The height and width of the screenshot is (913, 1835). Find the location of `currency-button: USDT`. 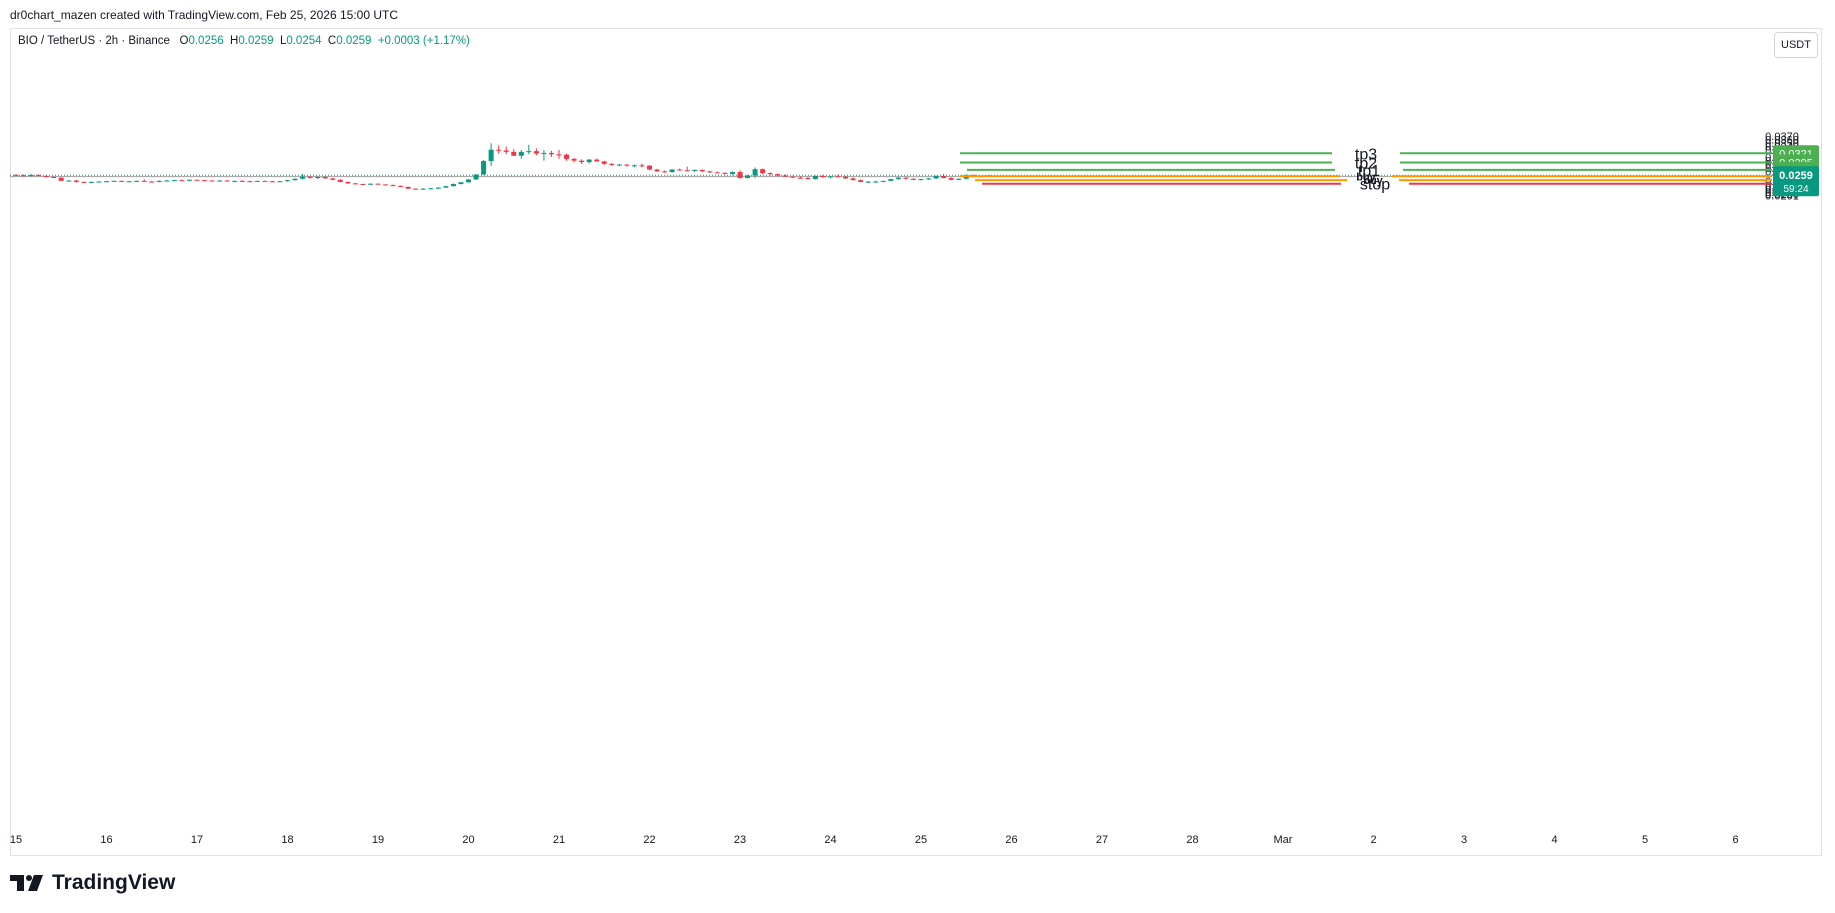

currency-button: USDT is located at coordinates (1796, 45).